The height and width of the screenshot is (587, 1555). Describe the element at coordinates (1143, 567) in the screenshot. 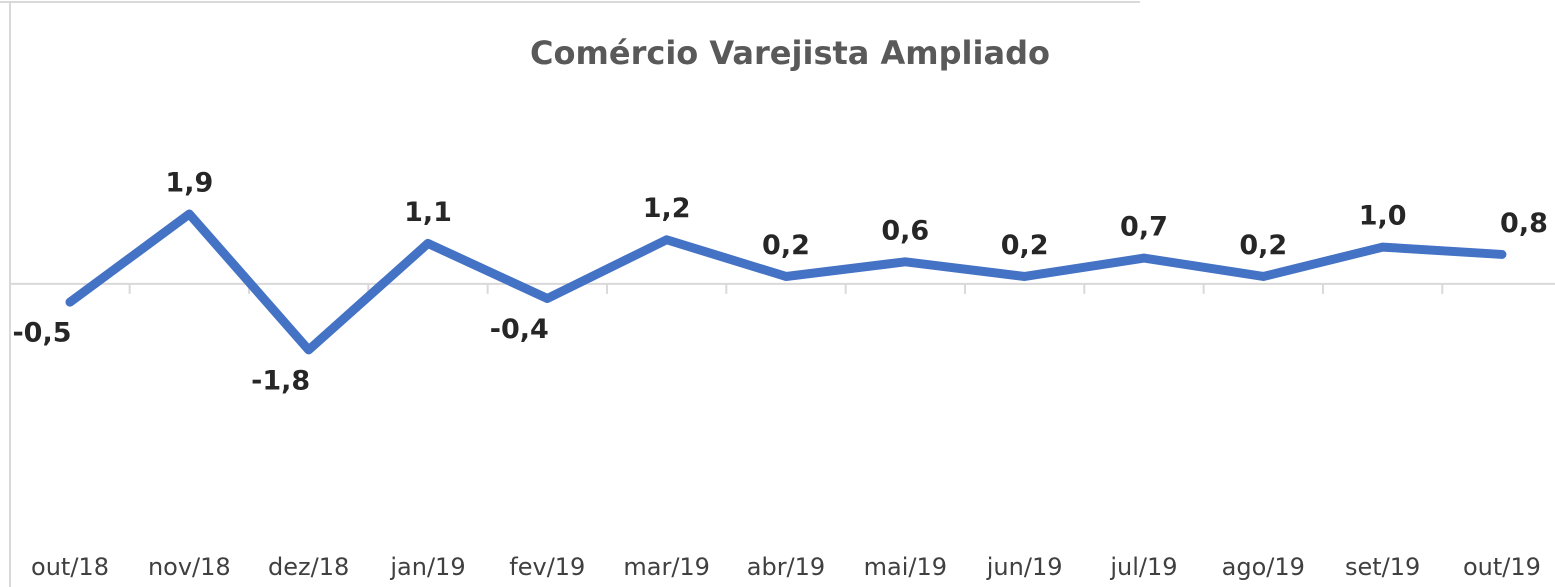

I see `x-tick-label: jul/19` at that location.